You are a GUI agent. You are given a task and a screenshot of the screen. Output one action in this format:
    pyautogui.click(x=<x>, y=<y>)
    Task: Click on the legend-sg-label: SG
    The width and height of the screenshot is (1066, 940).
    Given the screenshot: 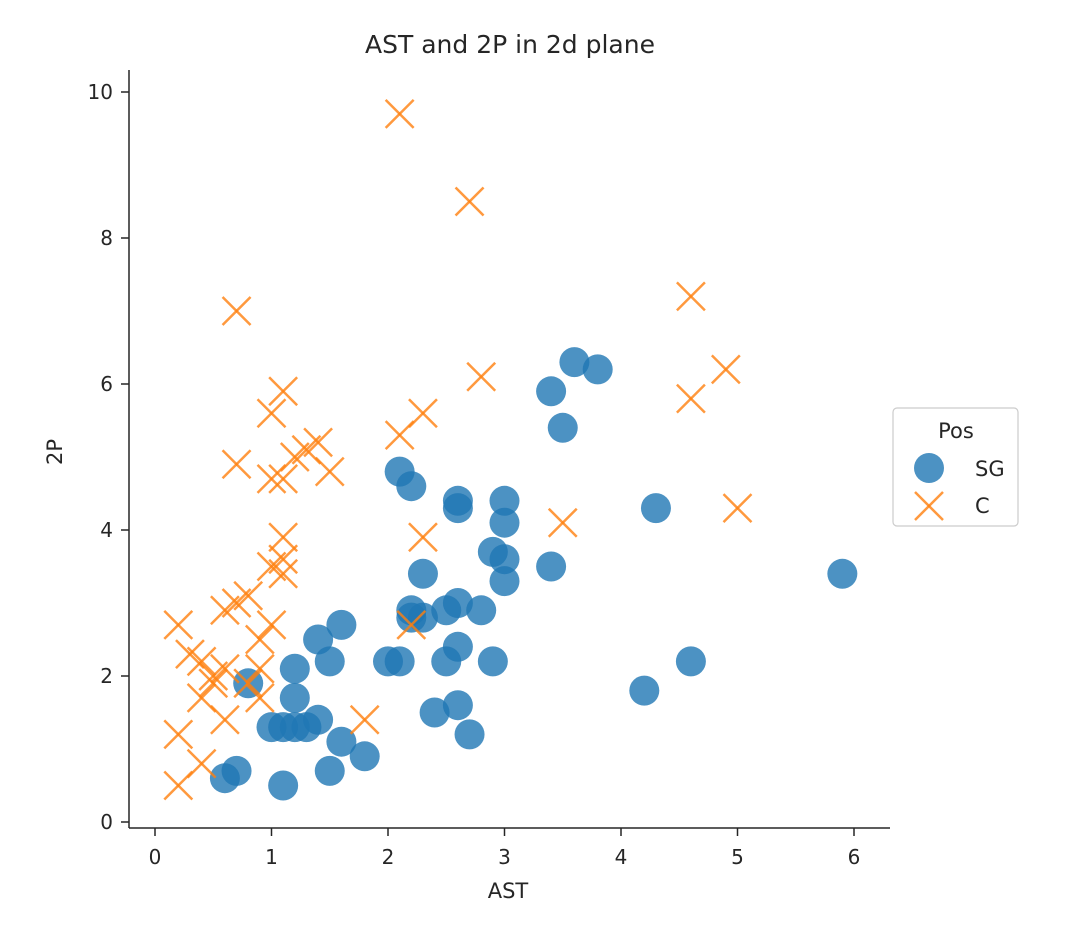 What is the action you would take?
    pyautogui.click(x=990, y=469)
    